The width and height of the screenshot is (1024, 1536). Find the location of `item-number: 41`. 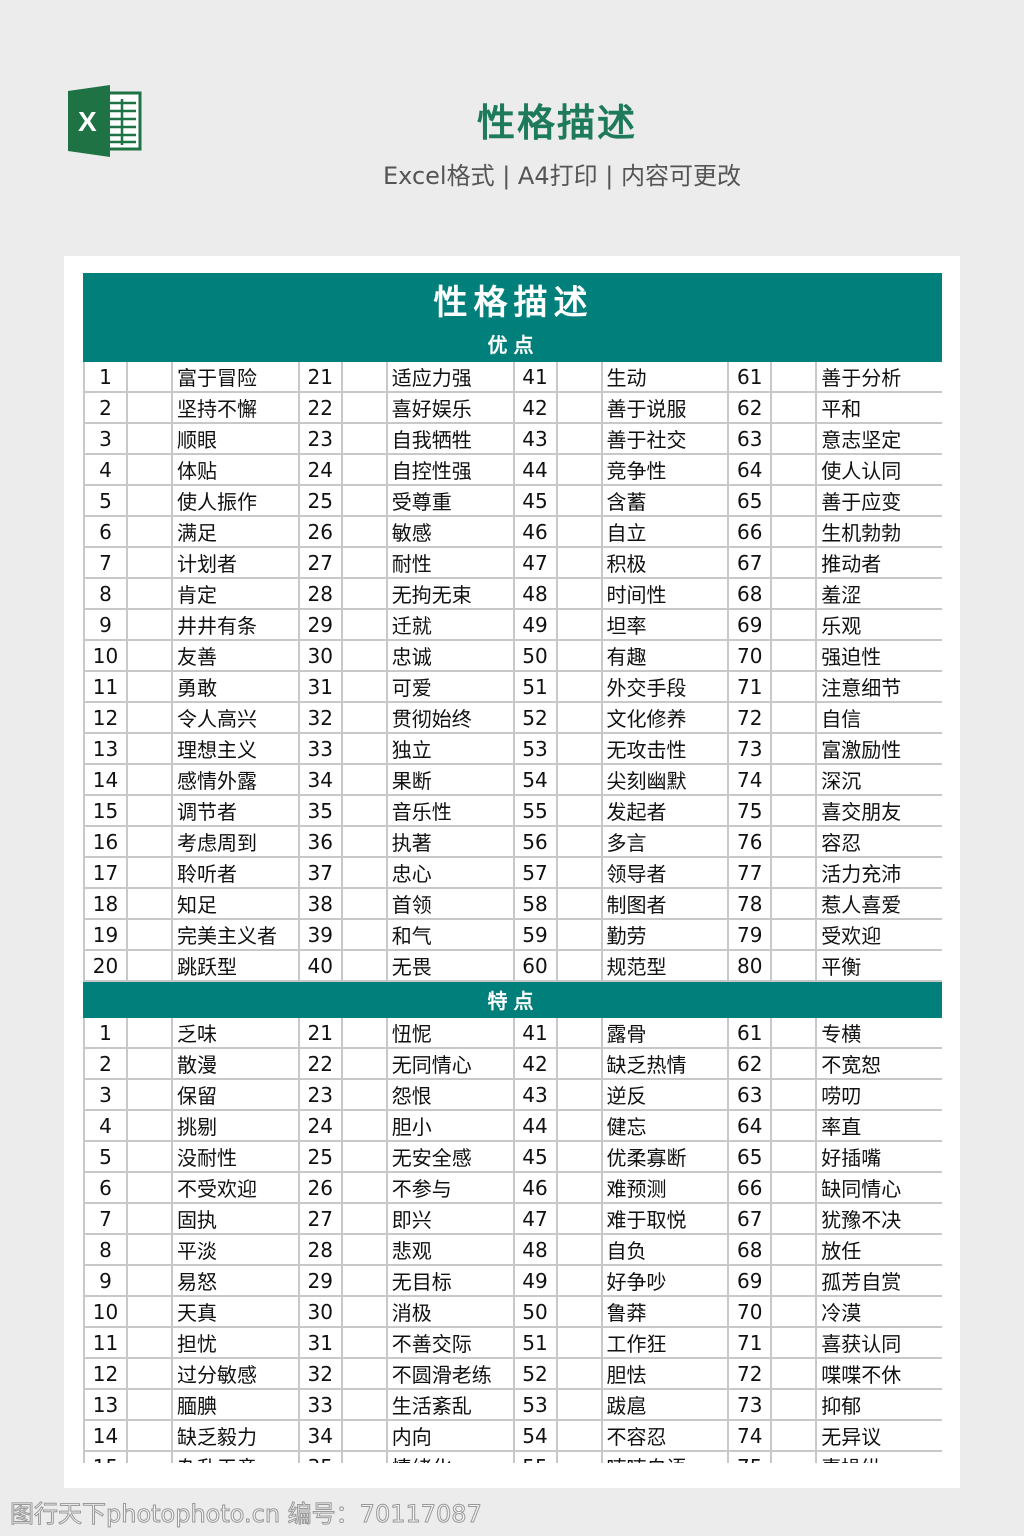

item-number: 41 is located at coordinates (535, 376).